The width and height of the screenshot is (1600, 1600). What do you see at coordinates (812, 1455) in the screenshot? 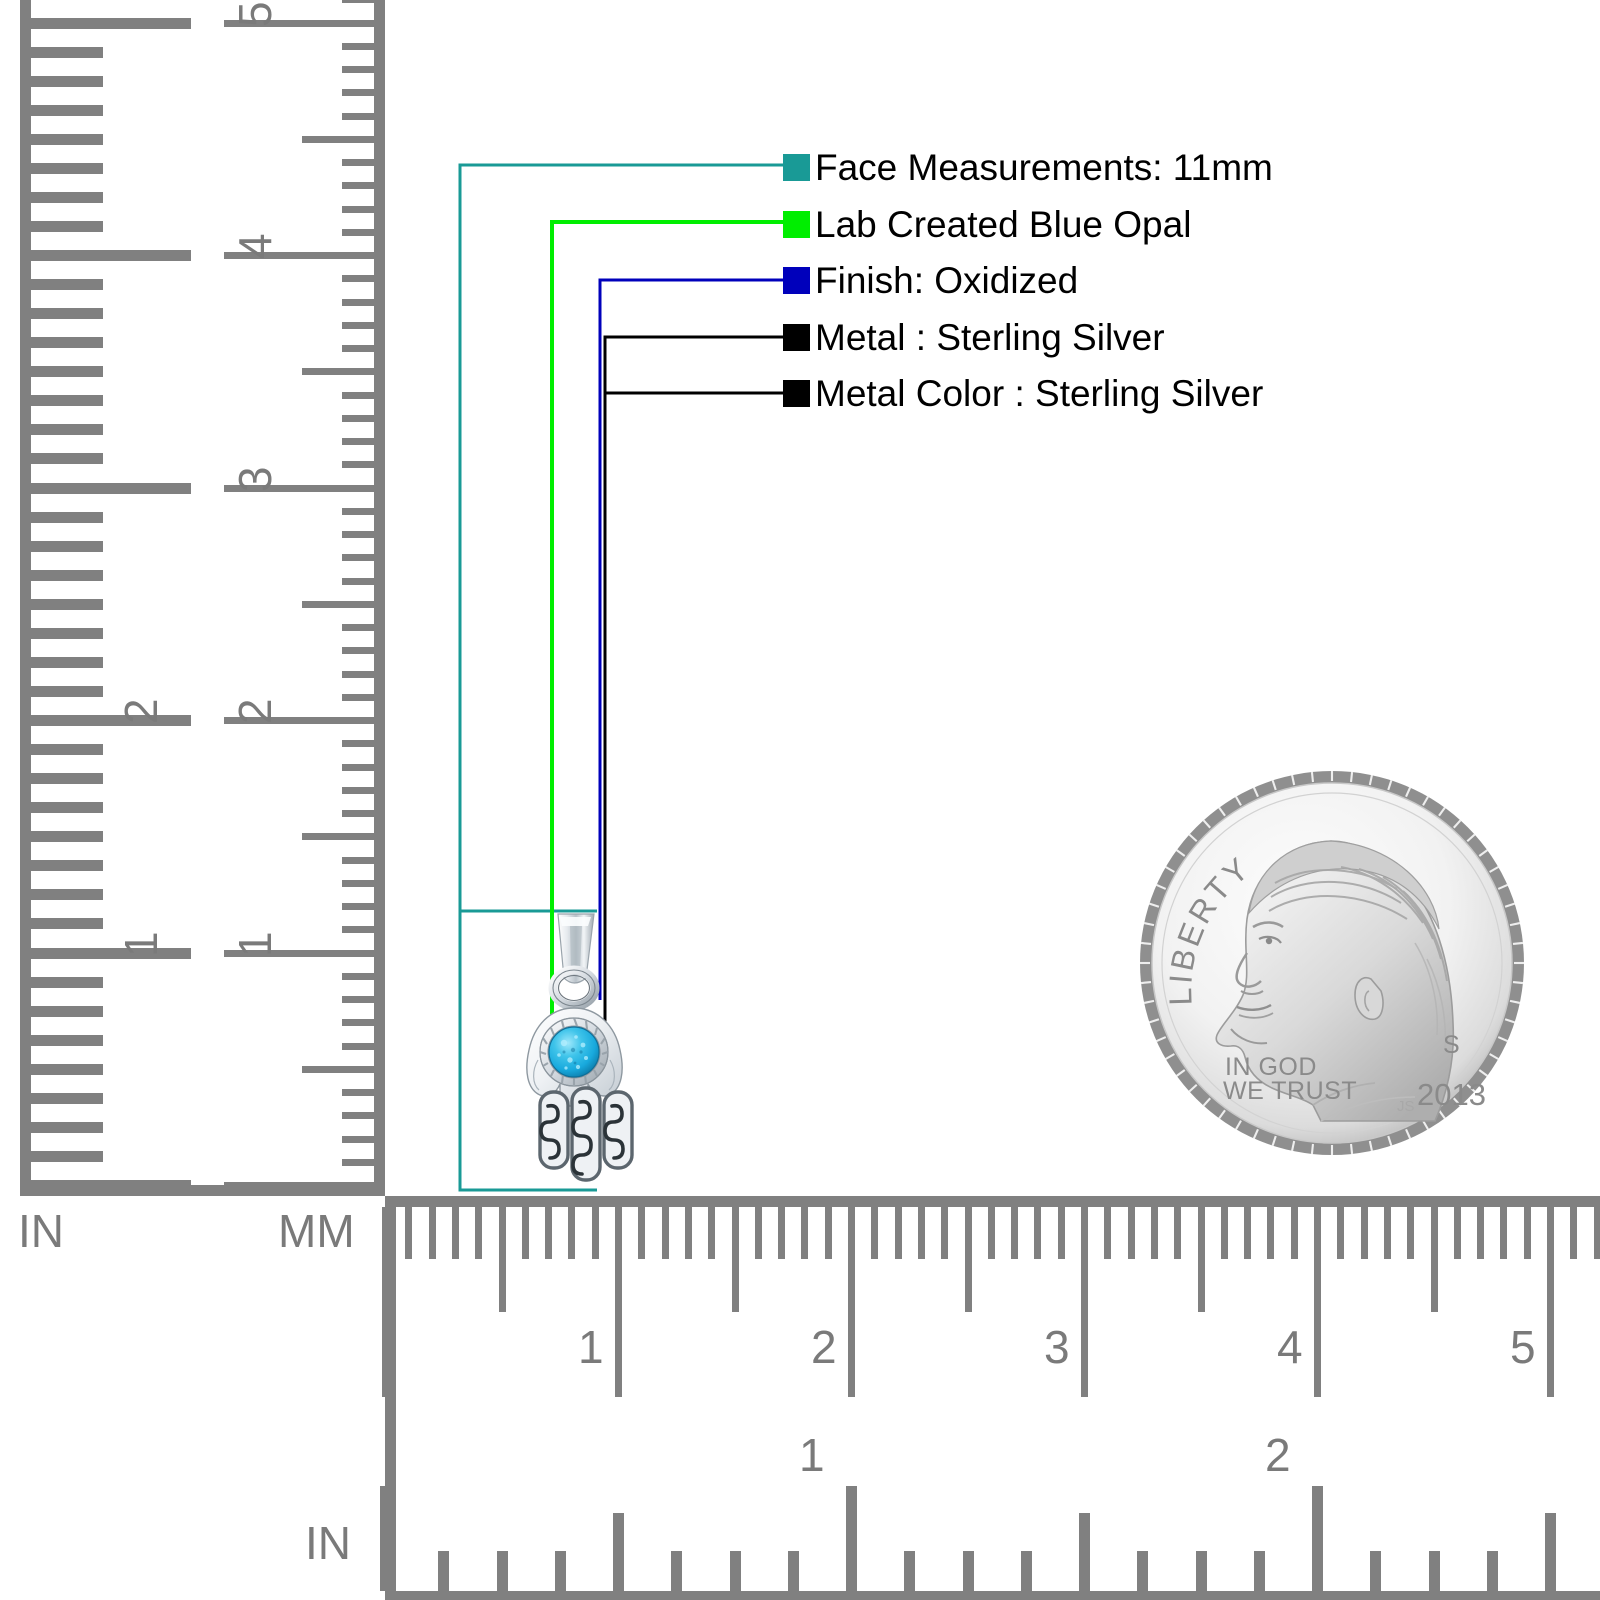
I see `horizontal-inch-label-1: 1` at bounding box center [812, 1455].